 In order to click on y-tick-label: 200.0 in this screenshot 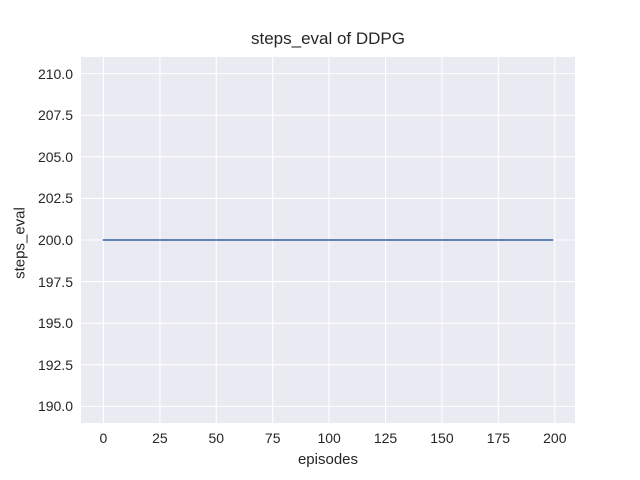, I will do `click(55, 240)`.